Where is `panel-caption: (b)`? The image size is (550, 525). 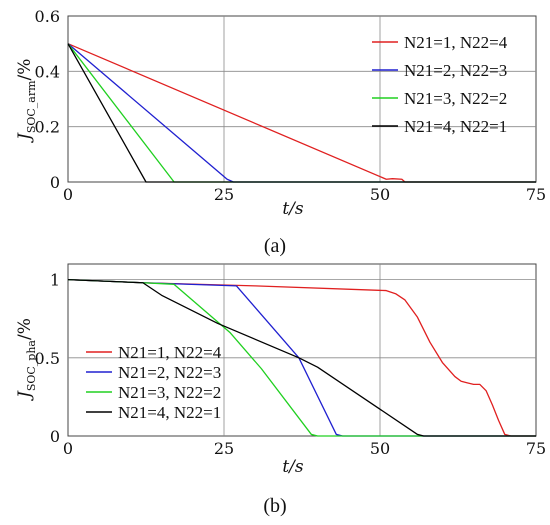
panel-caption: (b) is located at coordinates (274, 506).